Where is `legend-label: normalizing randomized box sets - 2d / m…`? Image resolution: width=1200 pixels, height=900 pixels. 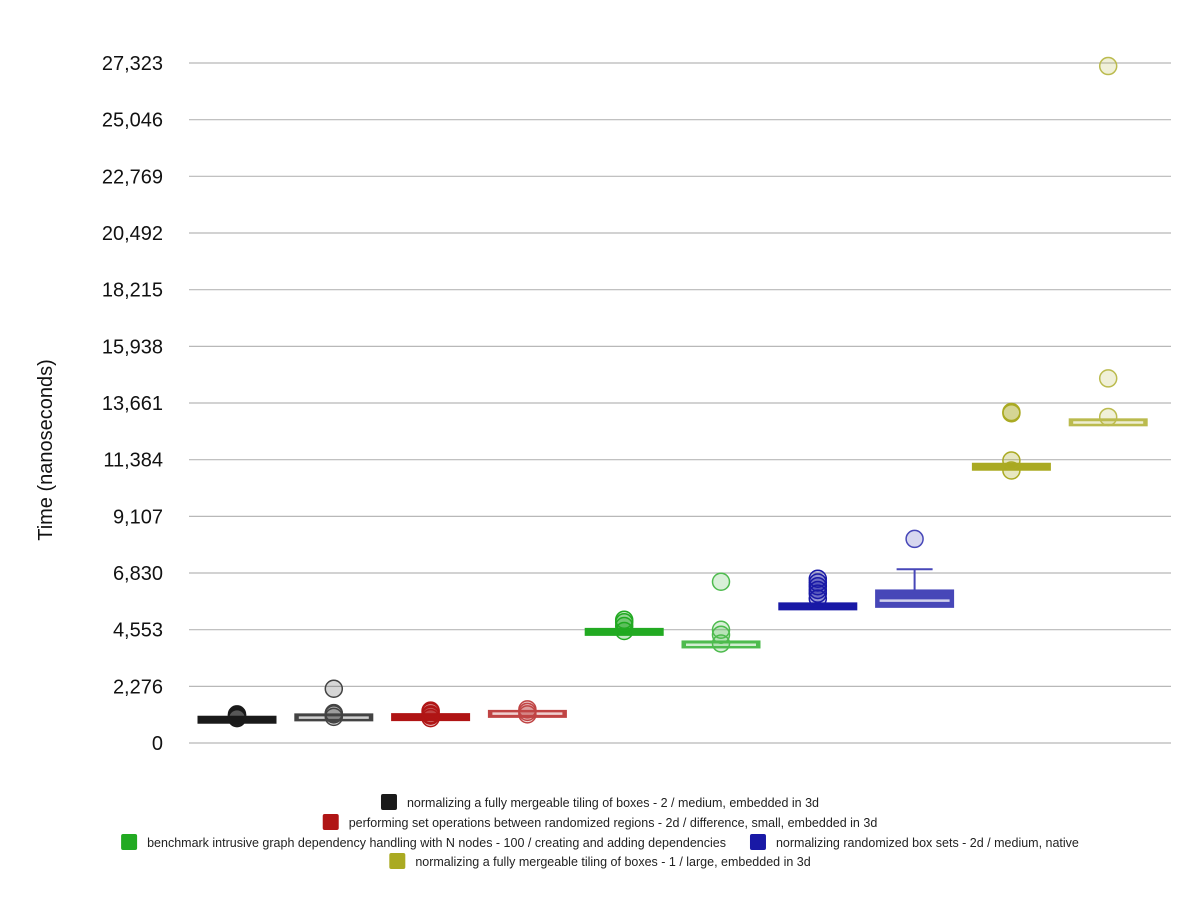 legend-label: normalizing randomized box sets - 2d / m… is located at coordinates (927, 843).